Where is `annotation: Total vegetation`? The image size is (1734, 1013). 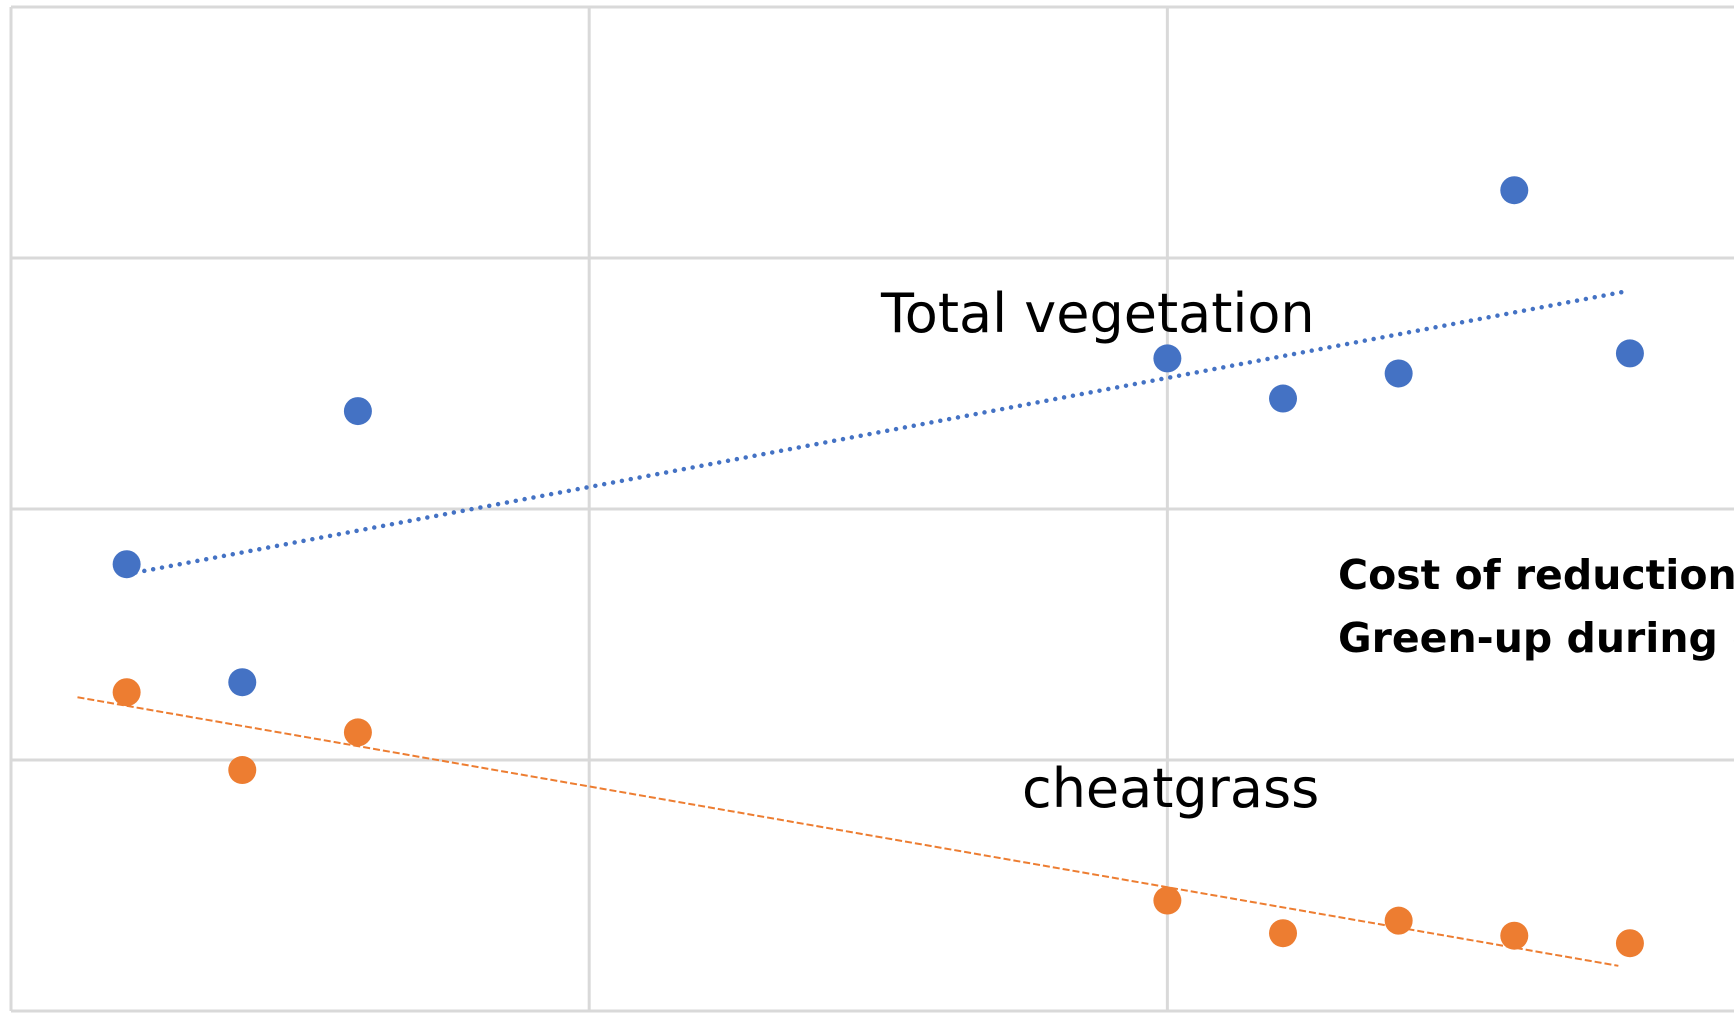 annotation: Total vegetation is located at coordinates (1097, 313).